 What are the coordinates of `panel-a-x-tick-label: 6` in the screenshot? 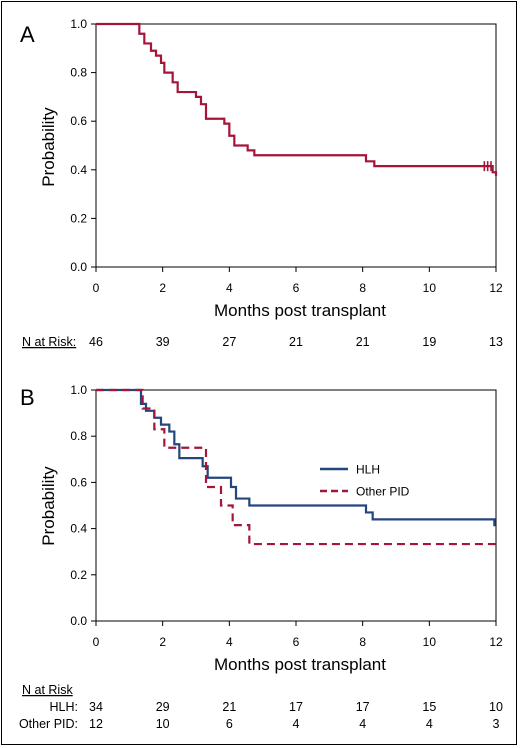 It's located at (296, 288).